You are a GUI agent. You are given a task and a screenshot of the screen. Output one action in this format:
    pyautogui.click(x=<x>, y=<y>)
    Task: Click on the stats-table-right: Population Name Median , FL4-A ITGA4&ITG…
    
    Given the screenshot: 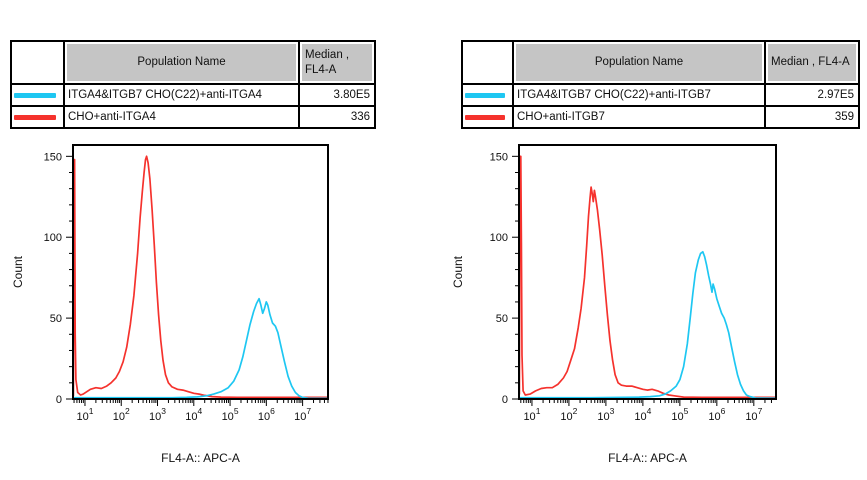 What is the action you would take?
    pyautogui.click(x=660, y=84)
    